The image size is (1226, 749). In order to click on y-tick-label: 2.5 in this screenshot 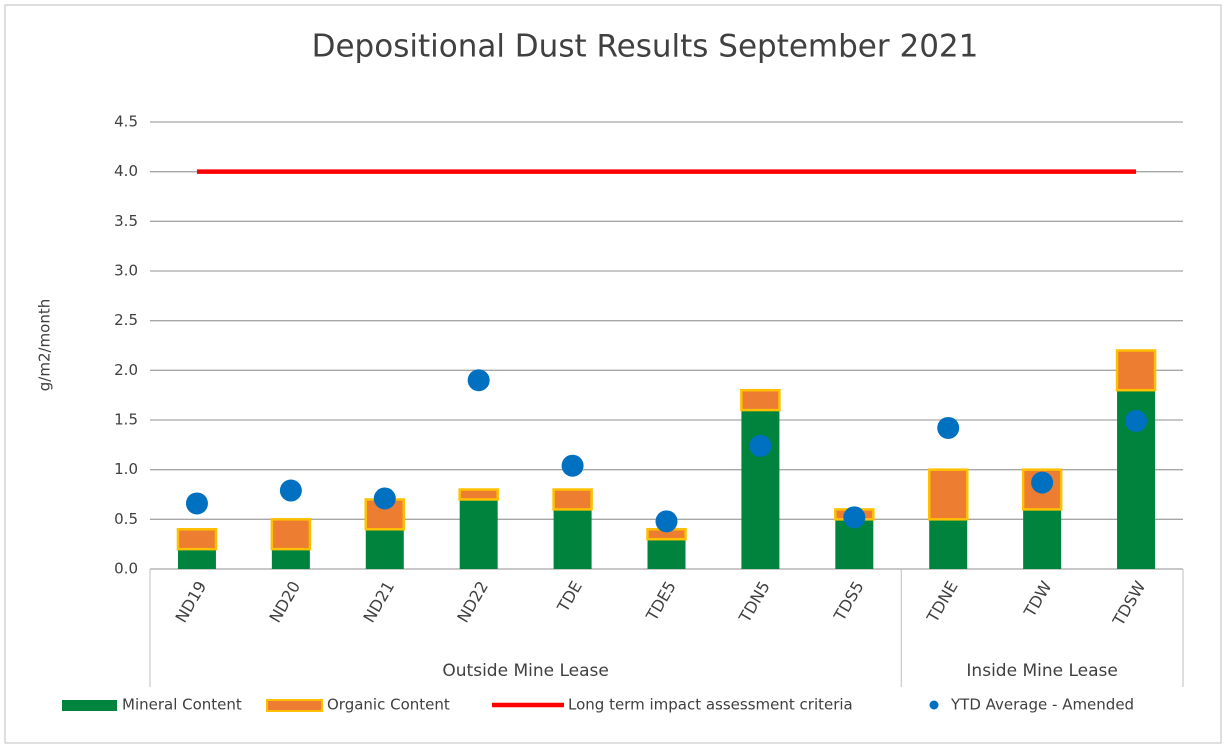, I will do `click(126, 320)`.